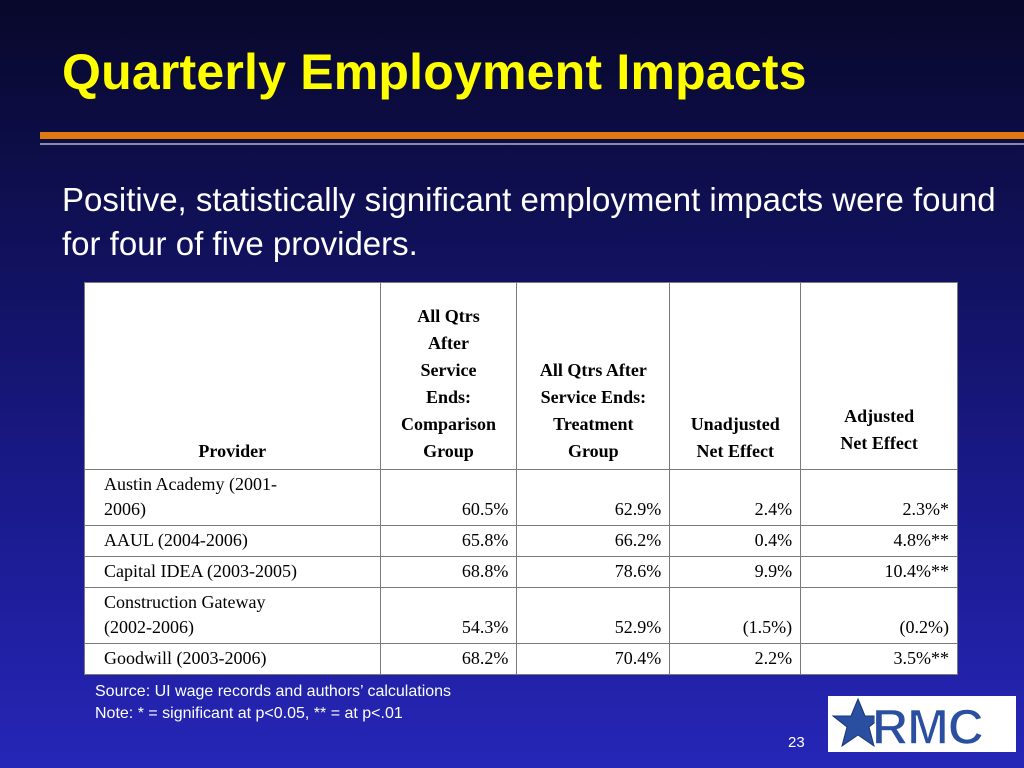 This screenshot has width=1024, height=768. What do you see at coordinates (879, 659) in the screenshot?
I see `adjusted-value: 3.5%**` at bounding box center [879, 659].